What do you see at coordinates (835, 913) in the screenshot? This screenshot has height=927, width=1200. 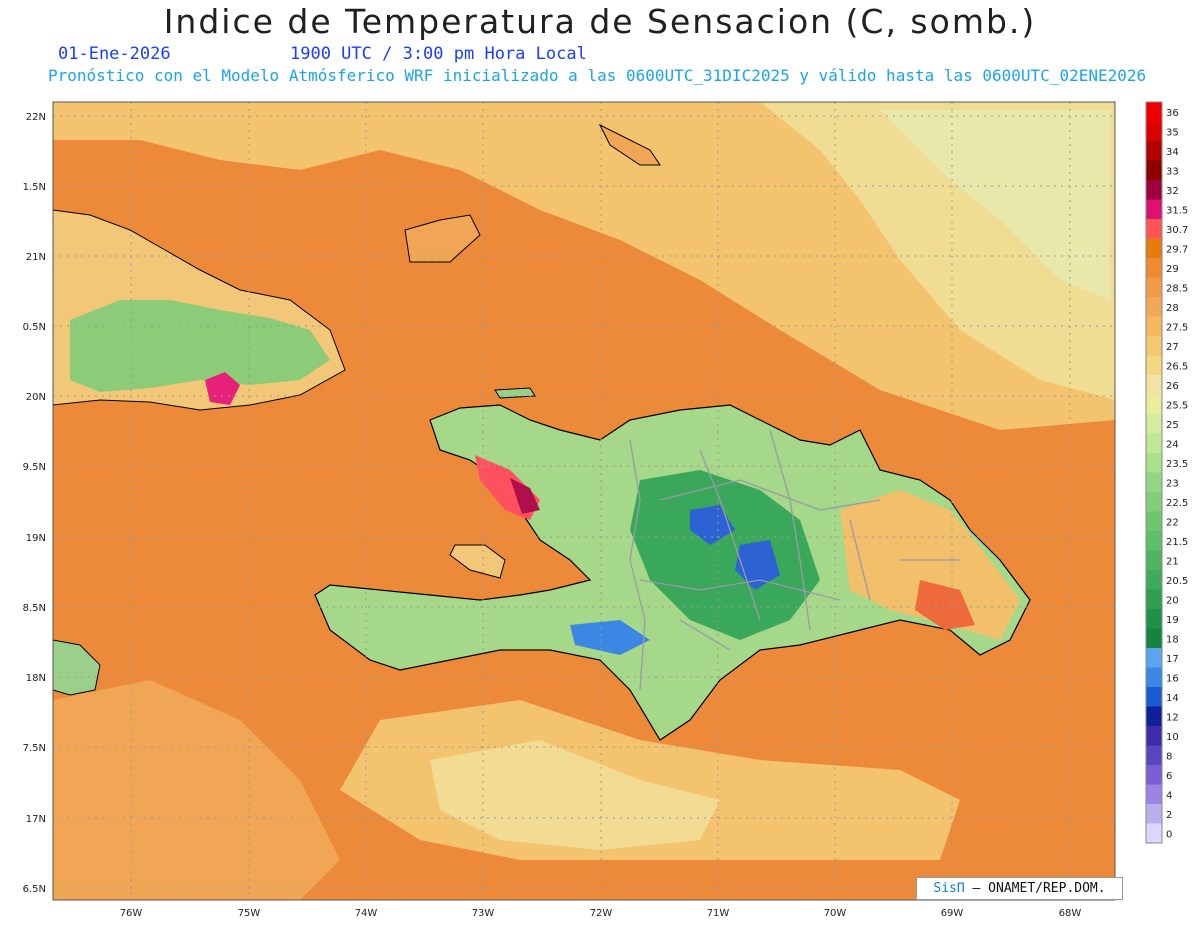 I see `lon-label: 70W` at bounding box center [835, 913].